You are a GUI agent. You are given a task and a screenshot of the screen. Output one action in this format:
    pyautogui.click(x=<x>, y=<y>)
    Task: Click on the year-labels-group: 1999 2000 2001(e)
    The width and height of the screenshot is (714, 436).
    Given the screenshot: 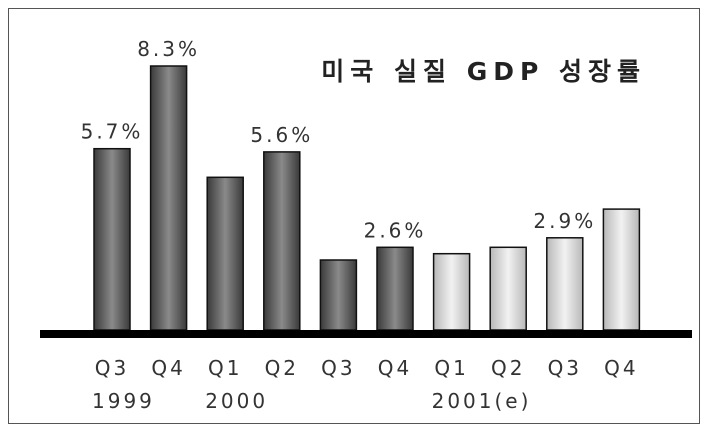 What is the action you would take?
    pyautogui.click(x=312, y=401)
    